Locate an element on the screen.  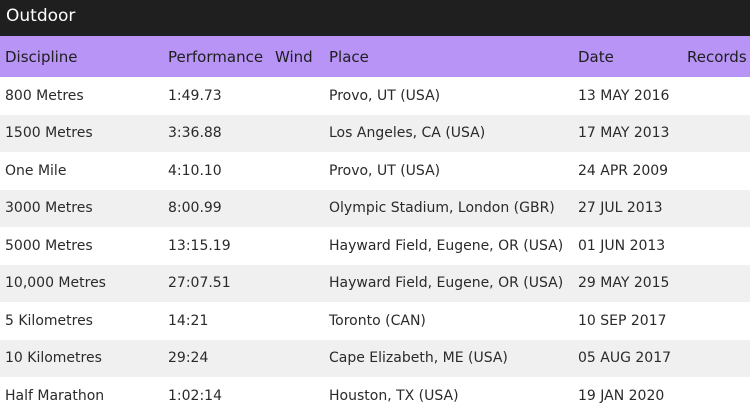
performance-cell: 4:10.10 is located at coordinates (195, 170).